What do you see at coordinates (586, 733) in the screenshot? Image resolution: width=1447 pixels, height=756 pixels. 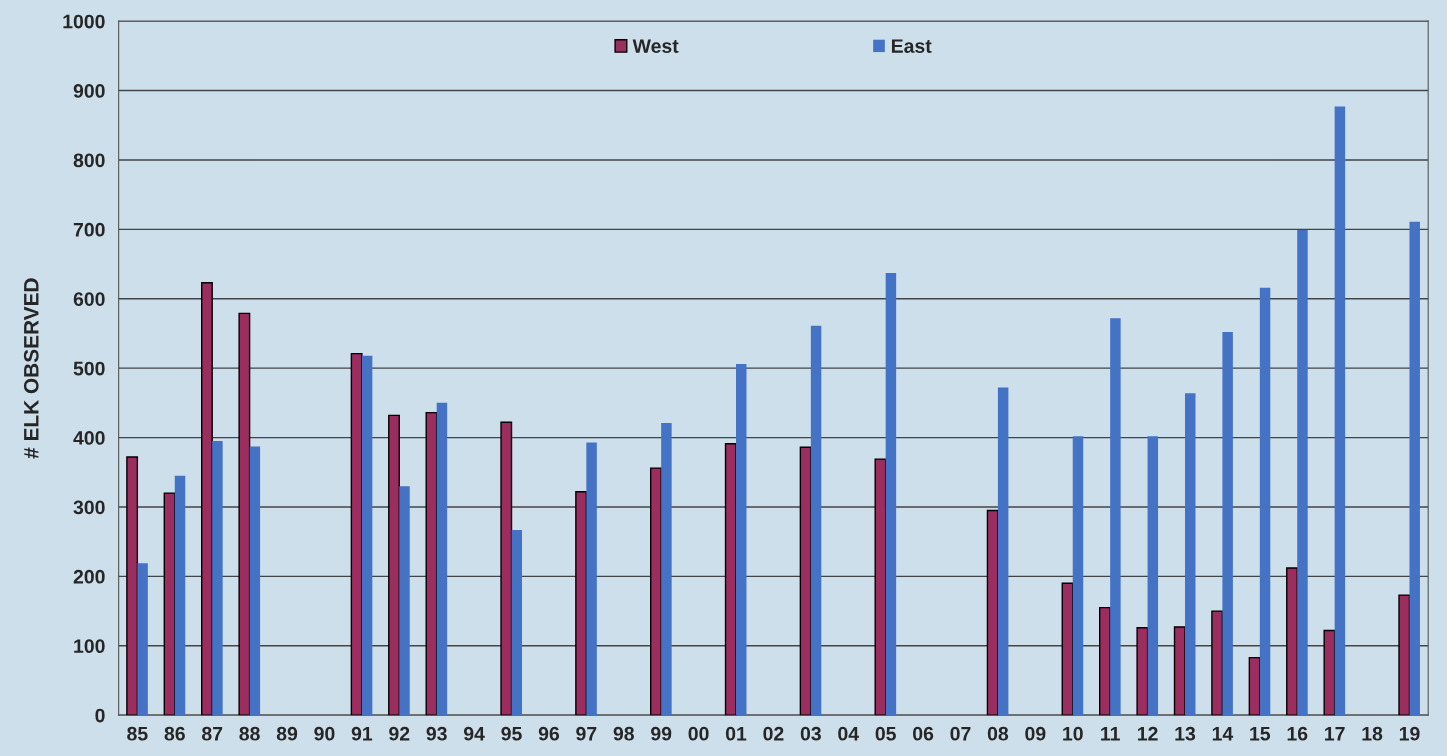 I see `x-tick-label: 97` at bounding box center [586, 733].